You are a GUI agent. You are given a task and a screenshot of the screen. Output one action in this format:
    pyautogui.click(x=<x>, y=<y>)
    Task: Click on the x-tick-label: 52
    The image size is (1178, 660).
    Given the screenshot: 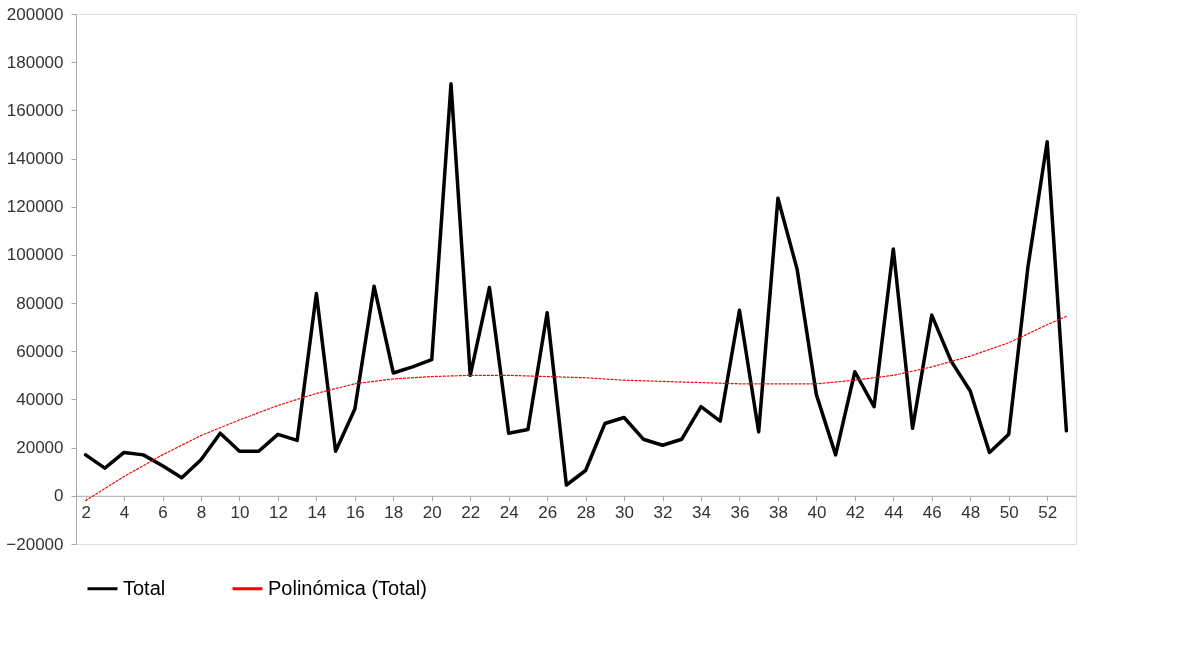 What is the action you would take?
    pyautogui.click(x=1048, y=513)
    